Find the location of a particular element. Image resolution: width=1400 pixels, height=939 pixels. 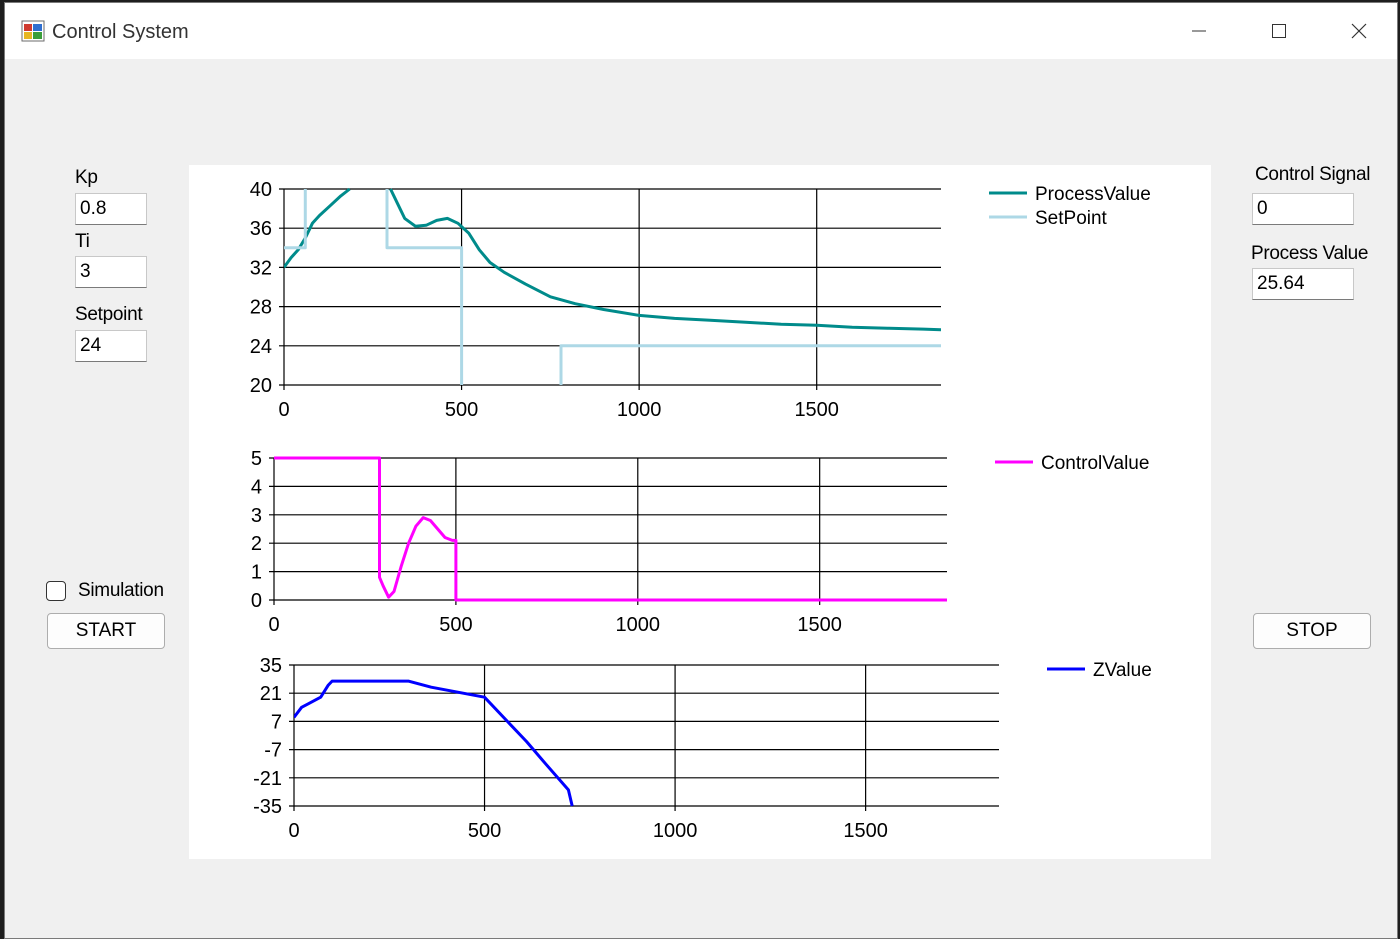

y-tick-label: 32 is located at coordinates (261, 268).